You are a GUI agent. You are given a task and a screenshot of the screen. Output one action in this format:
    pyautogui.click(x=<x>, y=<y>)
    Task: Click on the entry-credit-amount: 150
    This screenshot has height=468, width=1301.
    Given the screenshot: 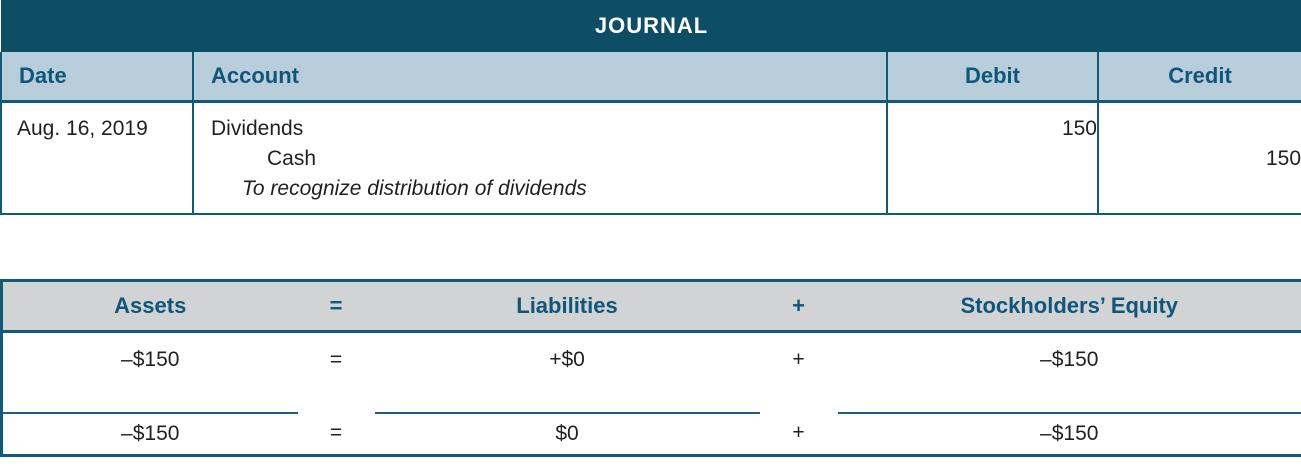 What is the action you would take?
    pyautogui.click(x=1283, y=158)
    